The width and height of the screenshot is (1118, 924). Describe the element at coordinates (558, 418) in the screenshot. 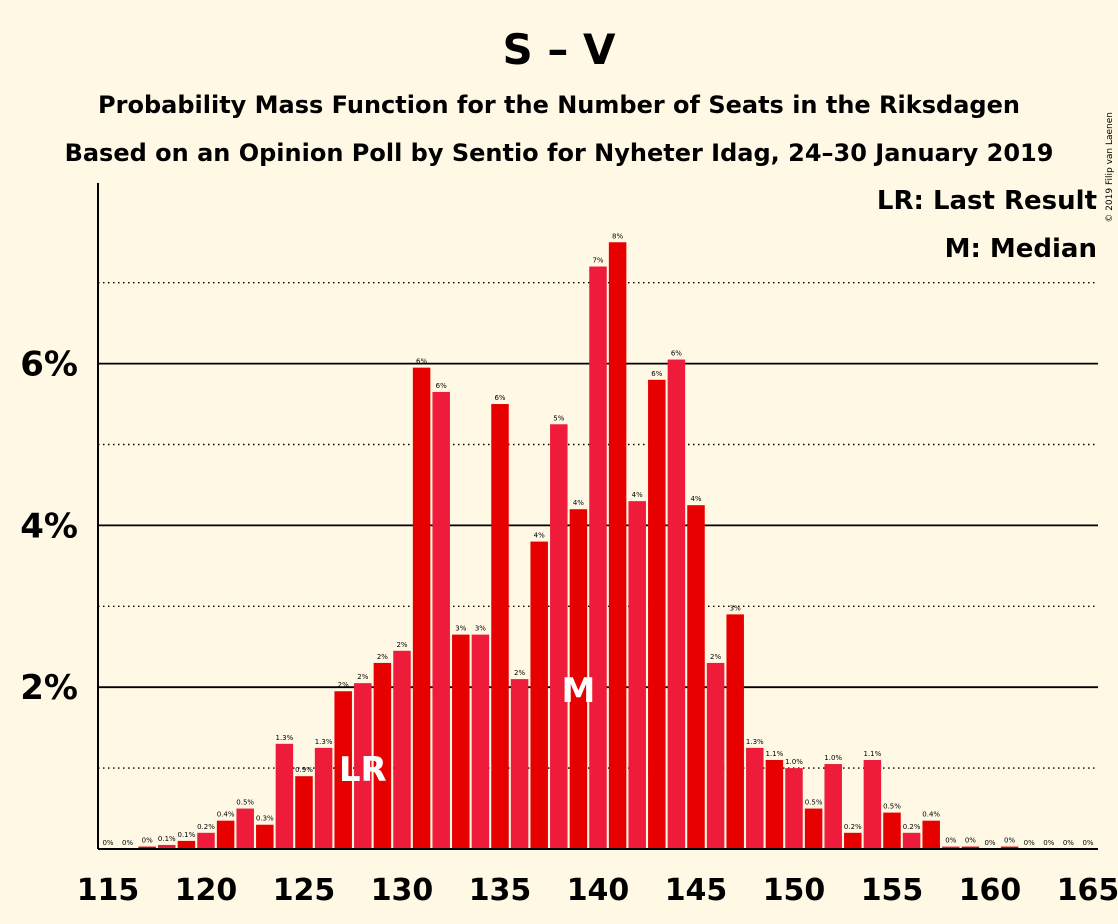

I see `bar-label-138: 5%` at that location.